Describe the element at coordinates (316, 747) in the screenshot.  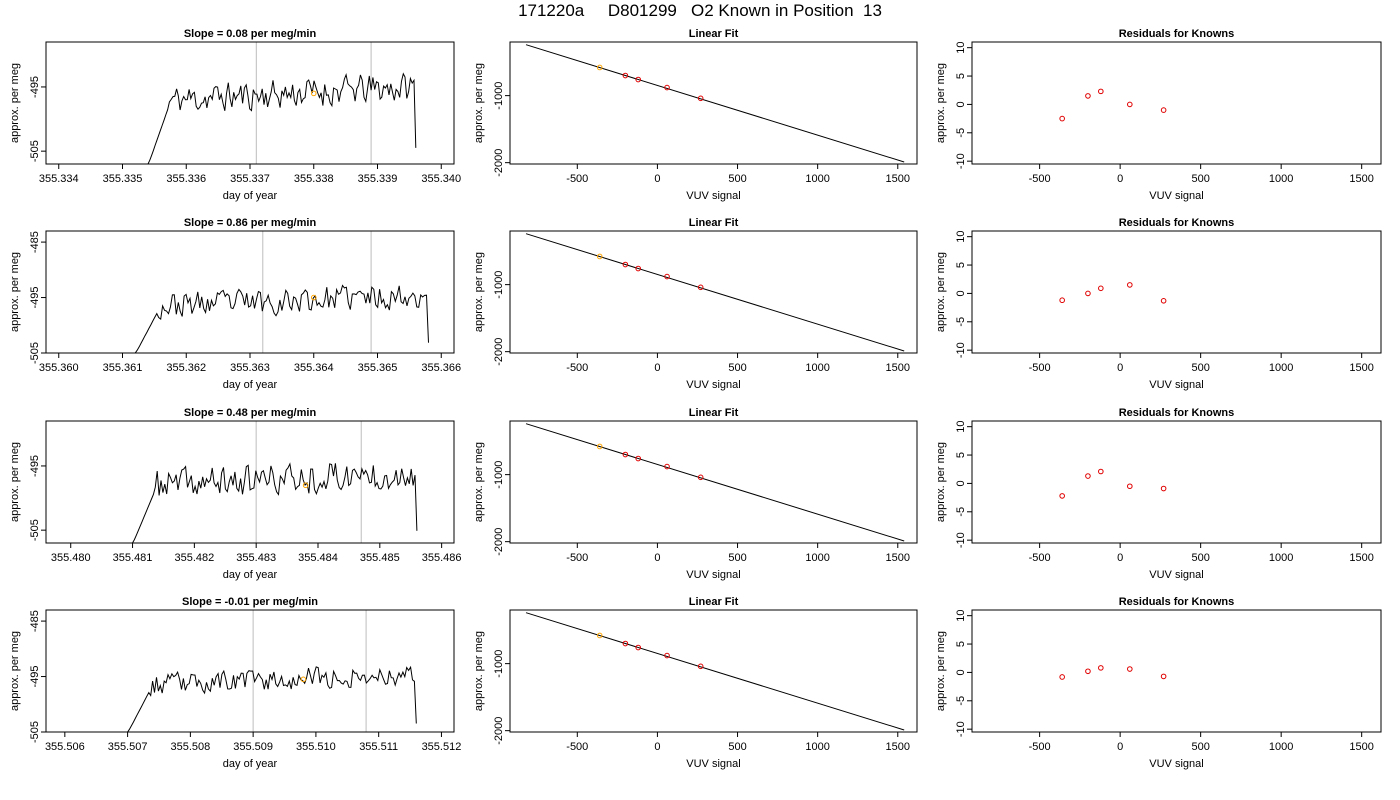
I see `x-tick-label: 355.510` at that location.